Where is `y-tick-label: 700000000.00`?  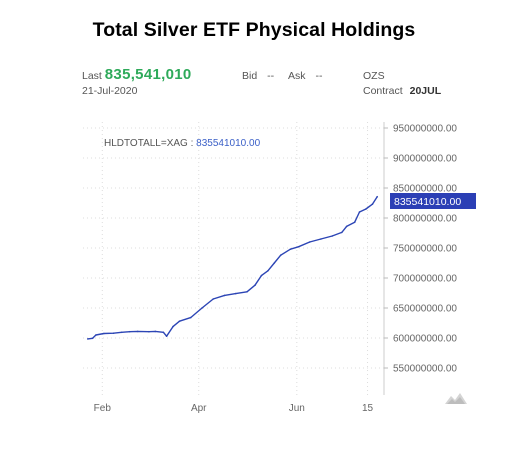
y-tick-label: 700000000.00 is located at coordinates (425, 279).